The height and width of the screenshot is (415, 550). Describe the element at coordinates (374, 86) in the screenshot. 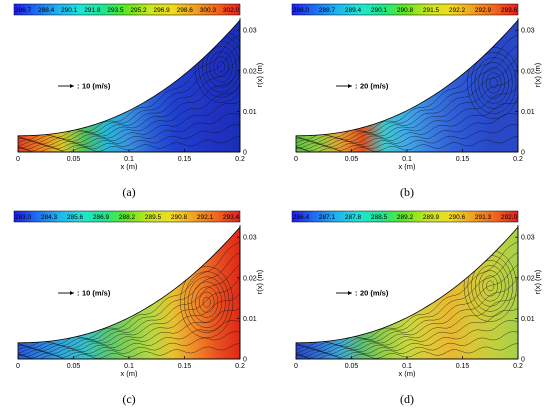

I see `reference-vector-label: 20 (m/s)` at that location.